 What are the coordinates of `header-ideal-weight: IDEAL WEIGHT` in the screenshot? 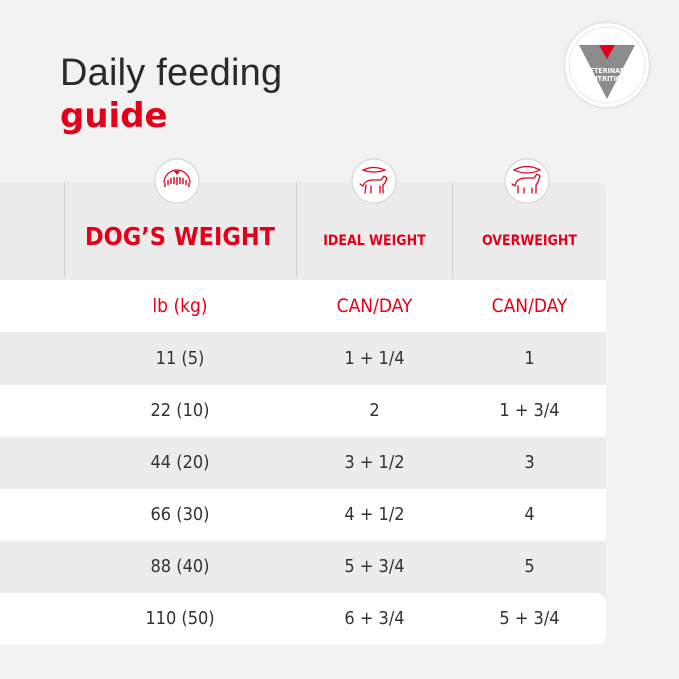 It's located at (374, 241).